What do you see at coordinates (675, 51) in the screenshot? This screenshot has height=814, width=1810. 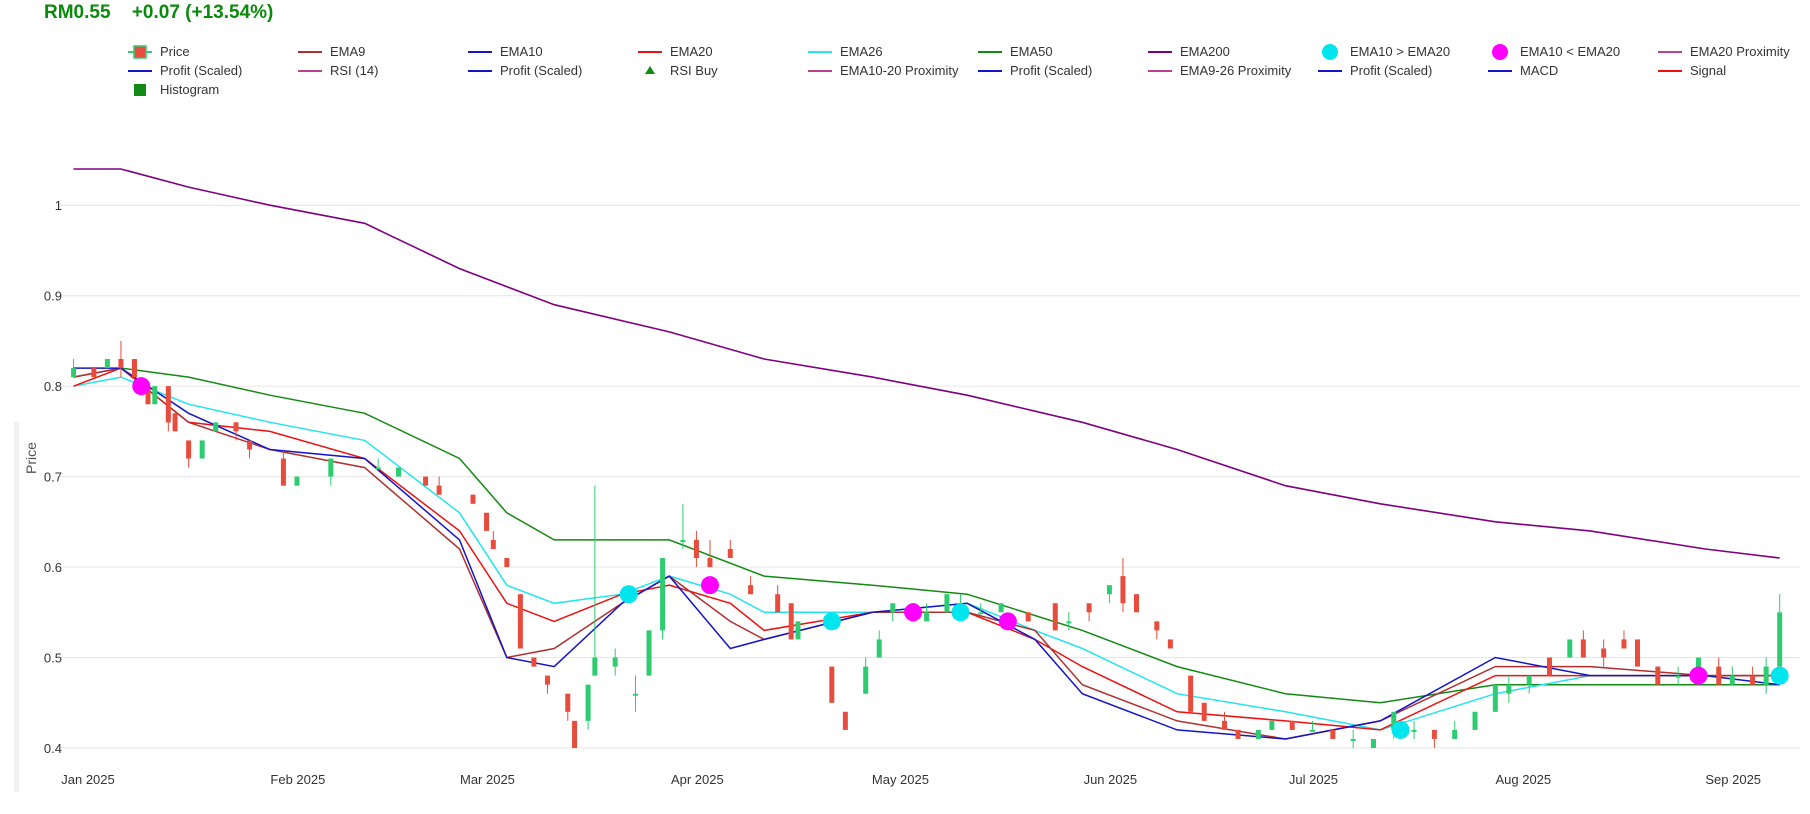 I see `legend-item: EMA20` at bounding box center [675, 51].